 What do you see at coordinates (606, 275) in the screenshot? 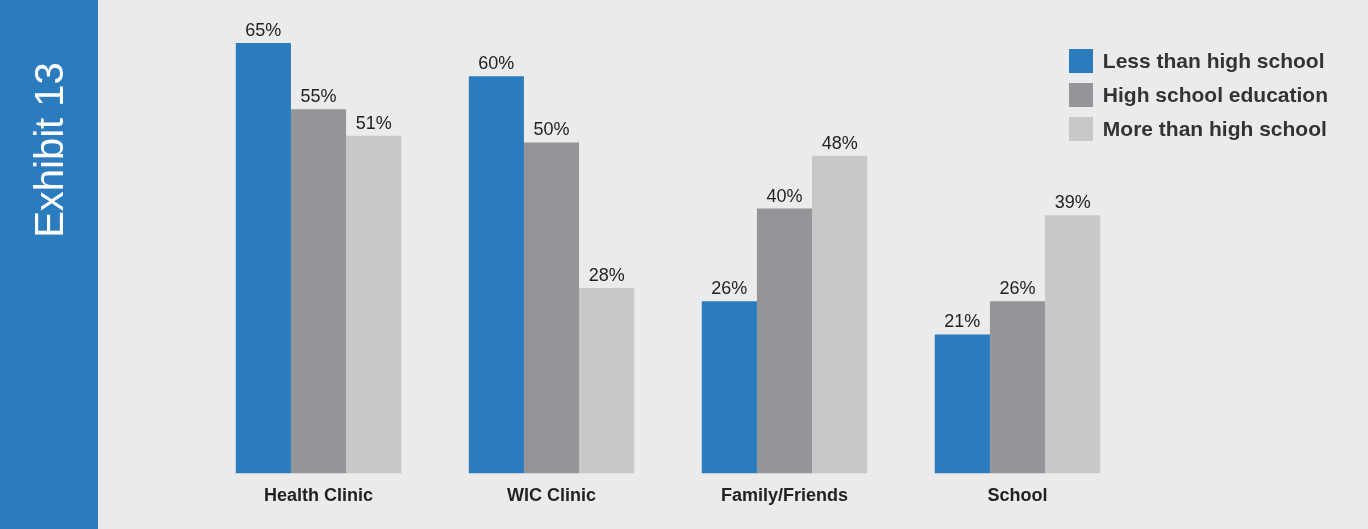
I see `data-label: 28%` at bounding box center [606, 275].